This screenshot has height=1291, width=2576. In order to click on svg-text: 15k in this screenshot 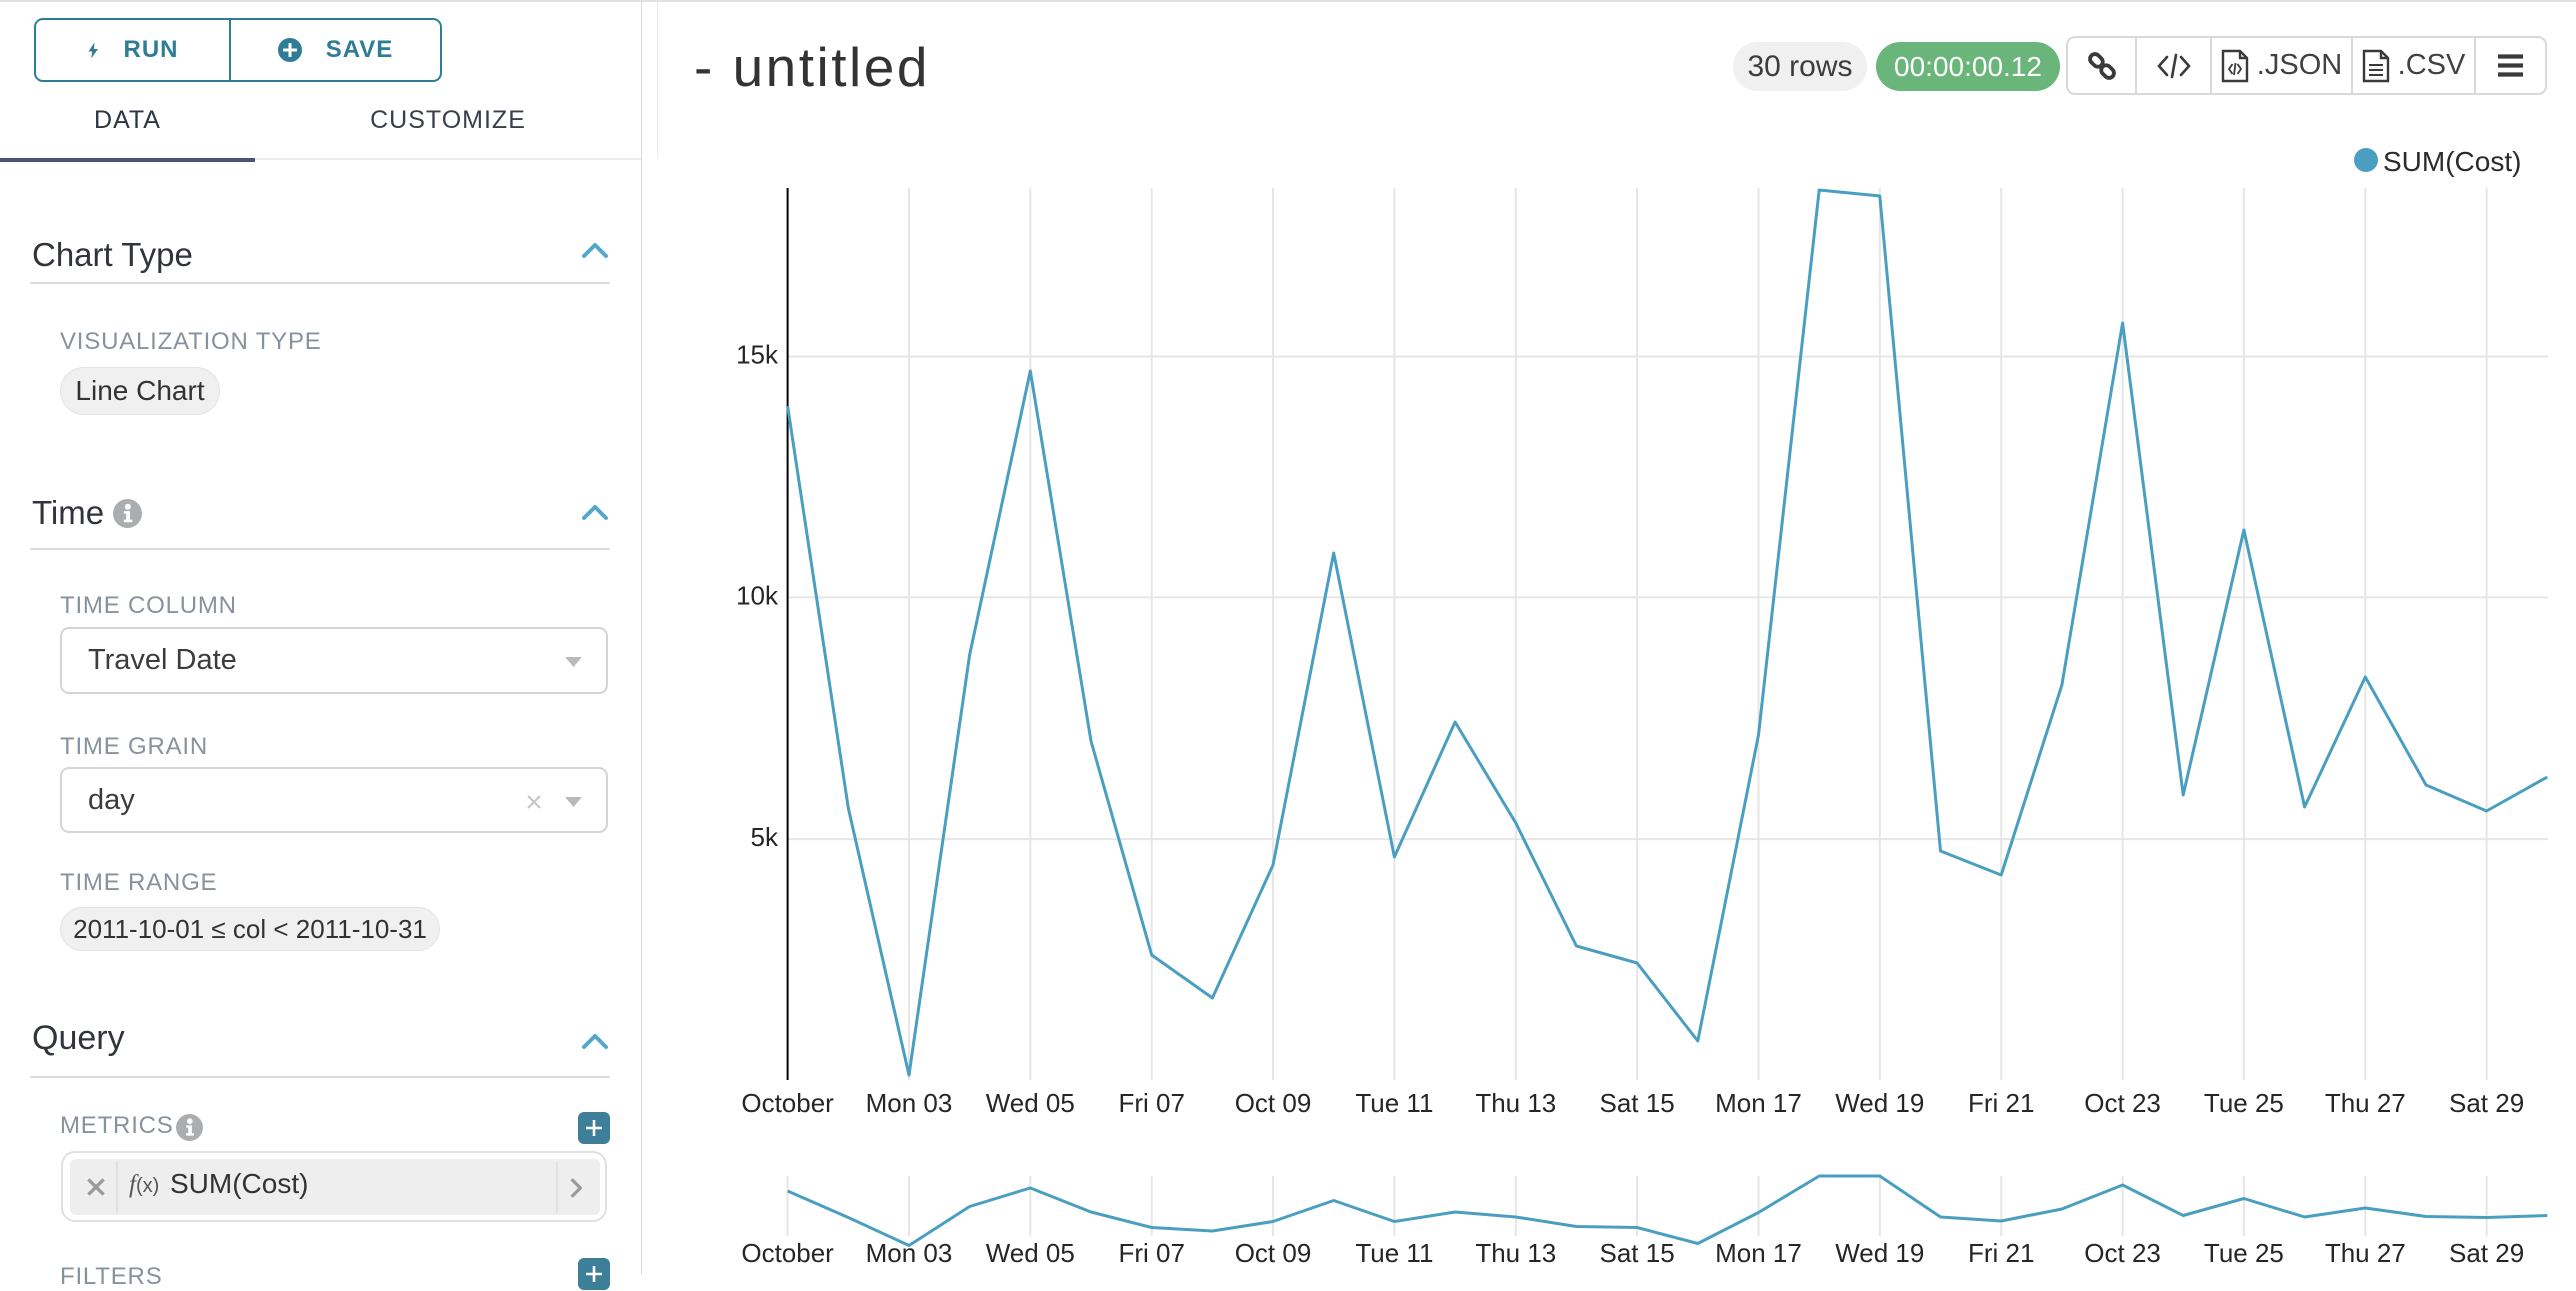, I will do `click(757, 355)`.